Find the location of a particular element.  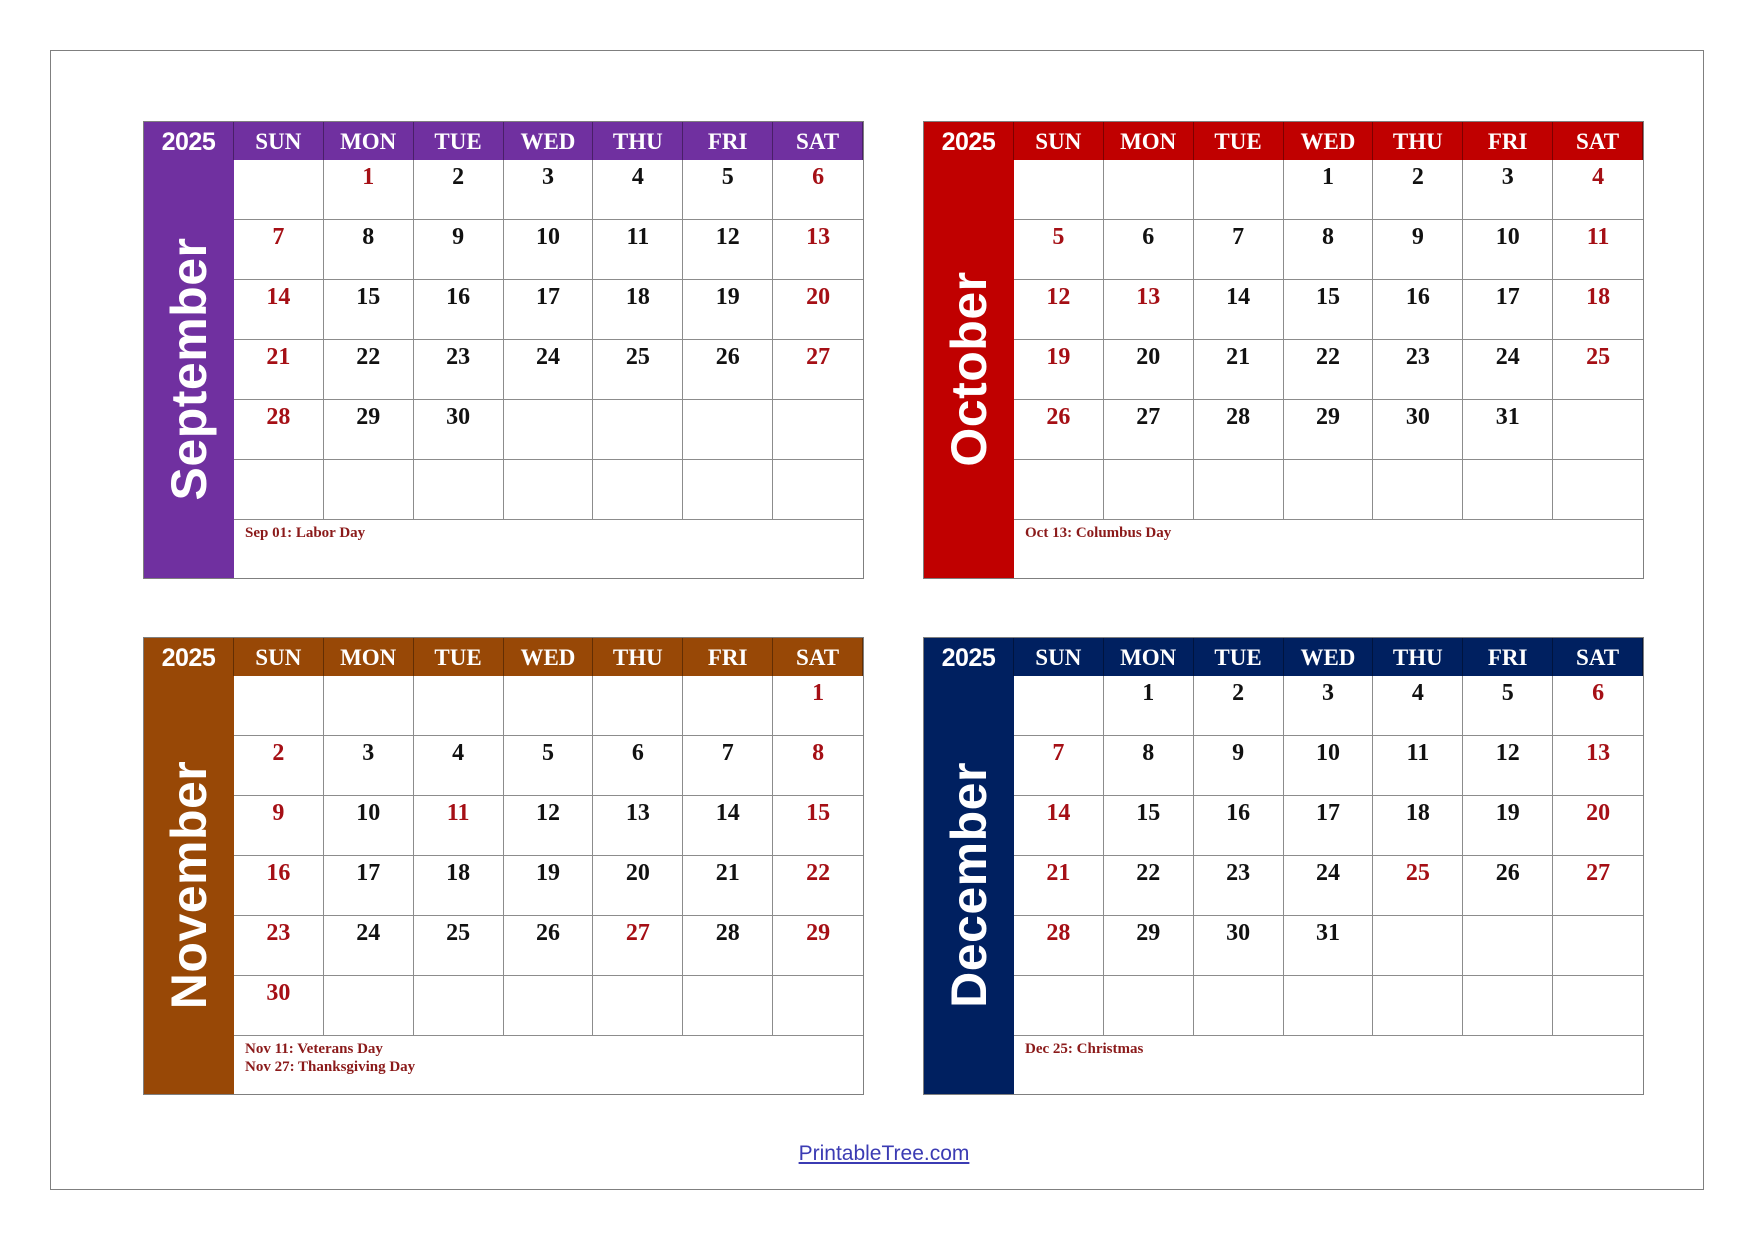

holiday-notes: Oct 13: Columbus Day is located at coordinates (1328, 549).